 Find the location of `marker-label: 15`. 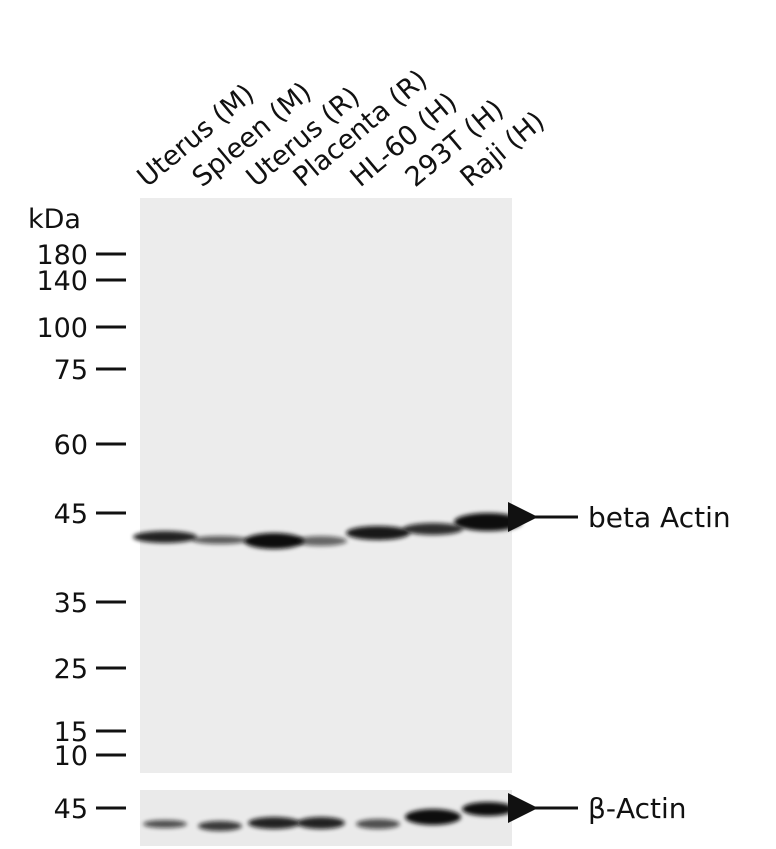

marker-label: 15 is located at coordinates (71, 732).